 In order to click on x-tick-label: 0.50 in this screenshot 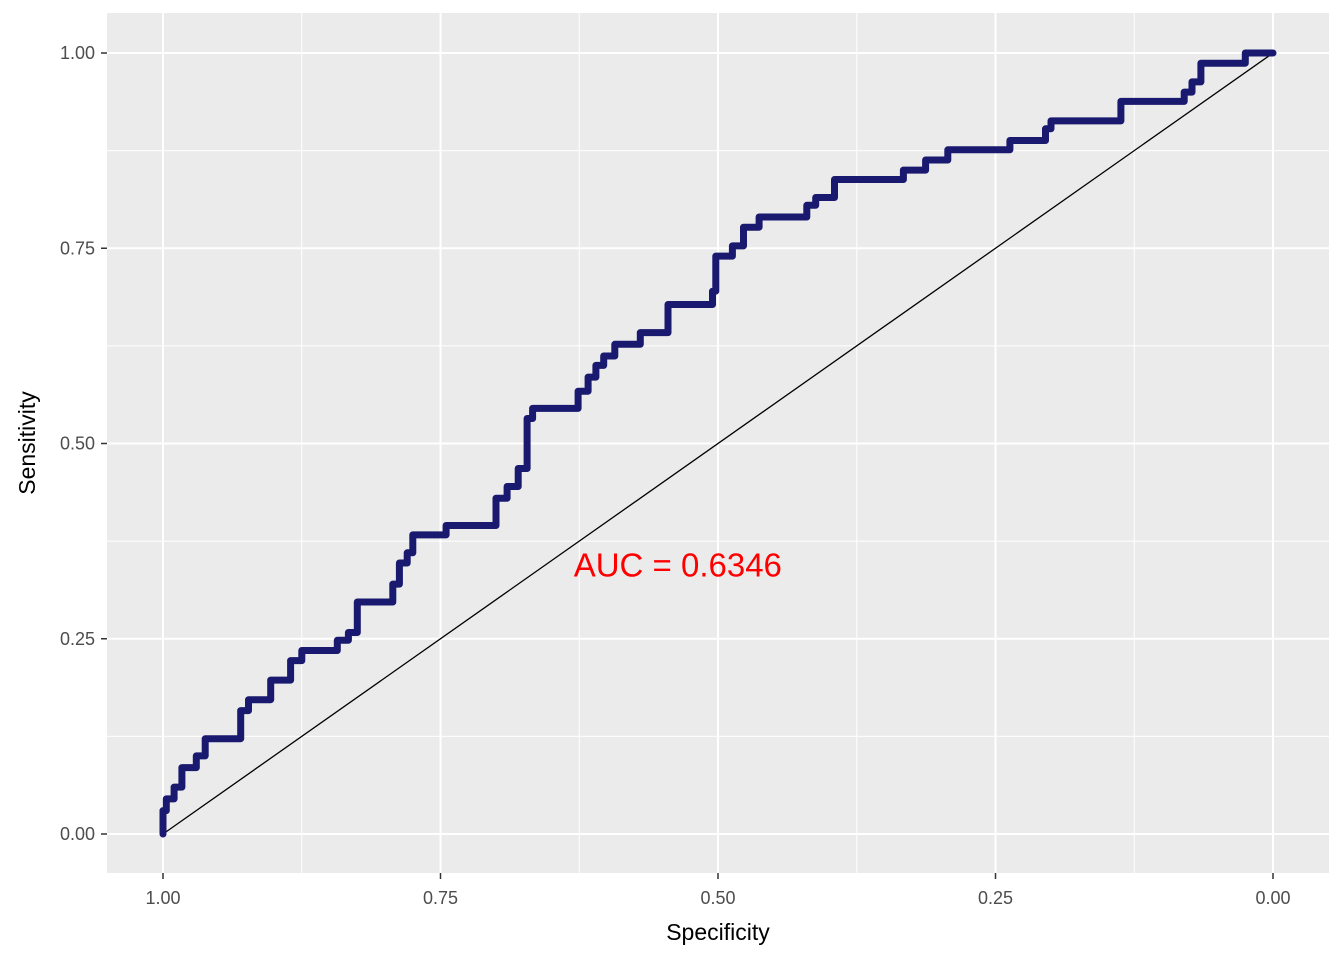, I will do `click(717, 898)`.